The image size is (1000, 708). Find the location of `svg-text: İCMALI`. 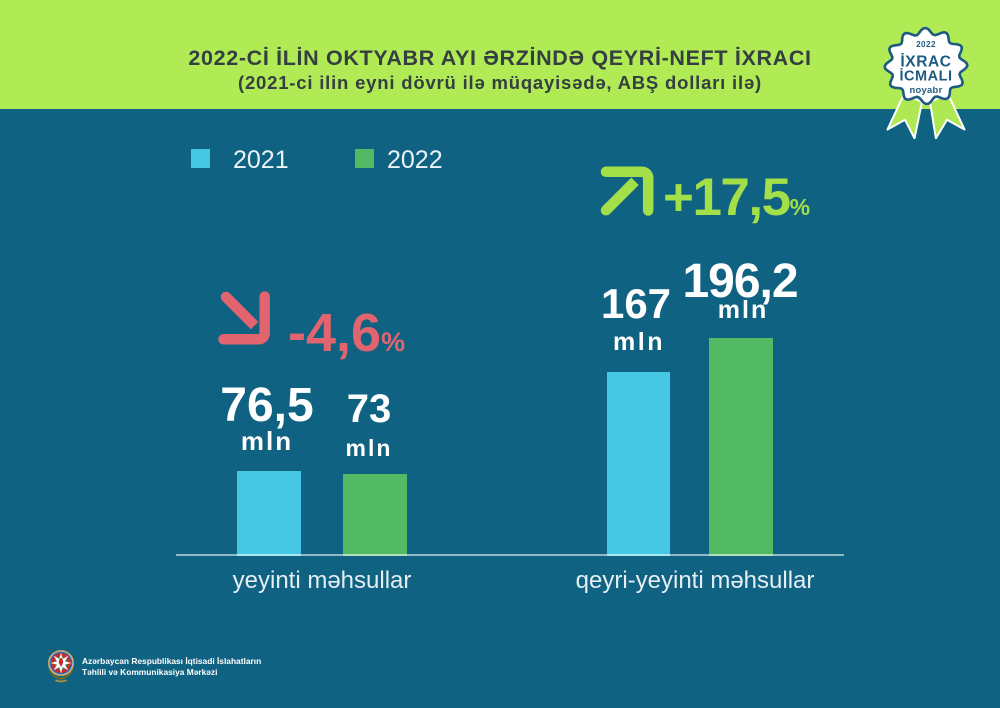

svg-text: İCMALI is located at coordinates (926, 75).